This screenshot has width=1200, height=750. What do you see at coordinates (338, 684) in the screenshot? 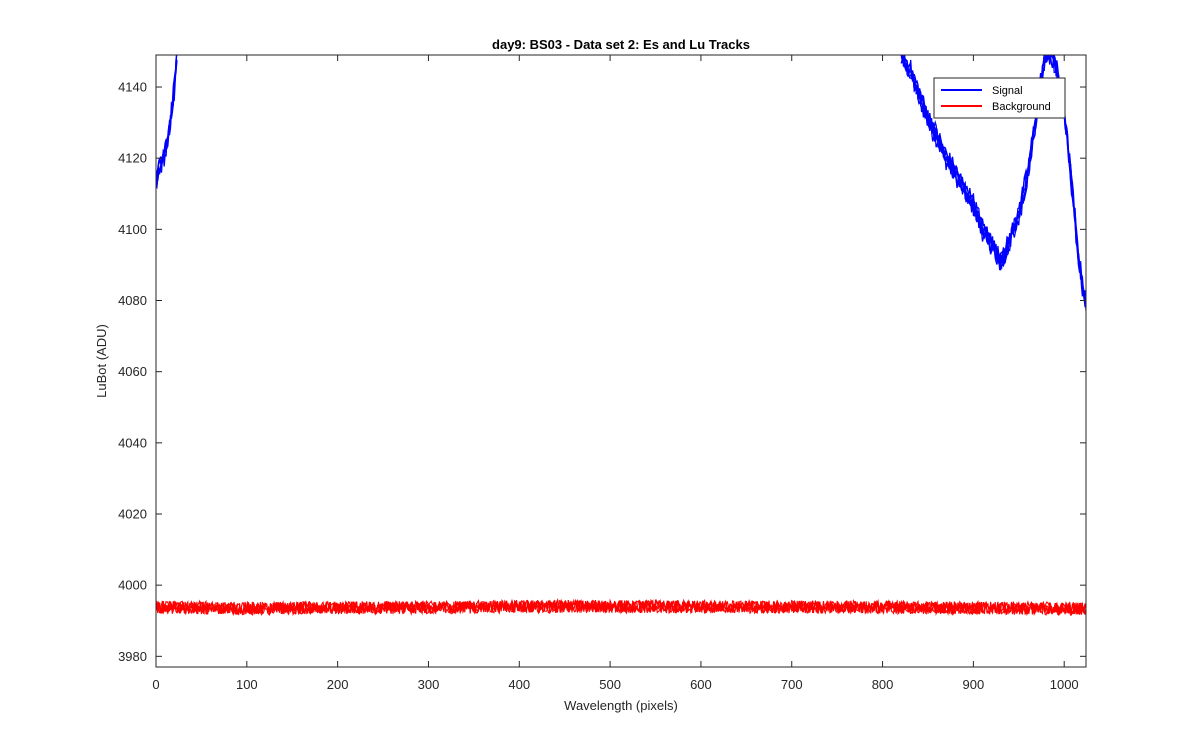
I see `x-tick-label: 200` at bounding box center [338, 684].